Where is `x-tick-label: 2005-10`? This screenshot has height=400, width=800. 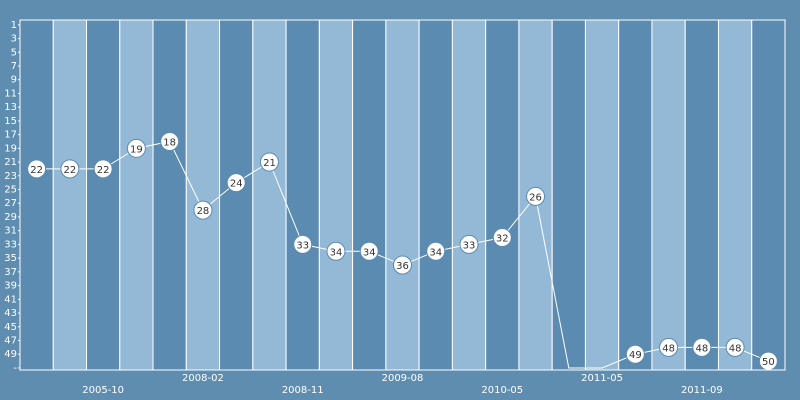
x-tick-label: 2005-10 is located at coordinates (103, 390).